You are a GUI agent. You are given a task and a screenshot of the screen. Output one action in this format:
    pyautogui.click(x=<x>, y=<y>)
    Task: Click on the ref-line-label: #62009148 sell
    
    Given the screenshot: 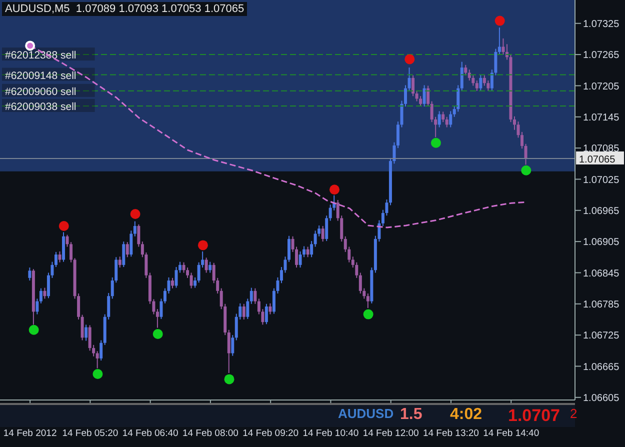 What is the action you would take?
    pyautogui.click(x=40, y=76)
    